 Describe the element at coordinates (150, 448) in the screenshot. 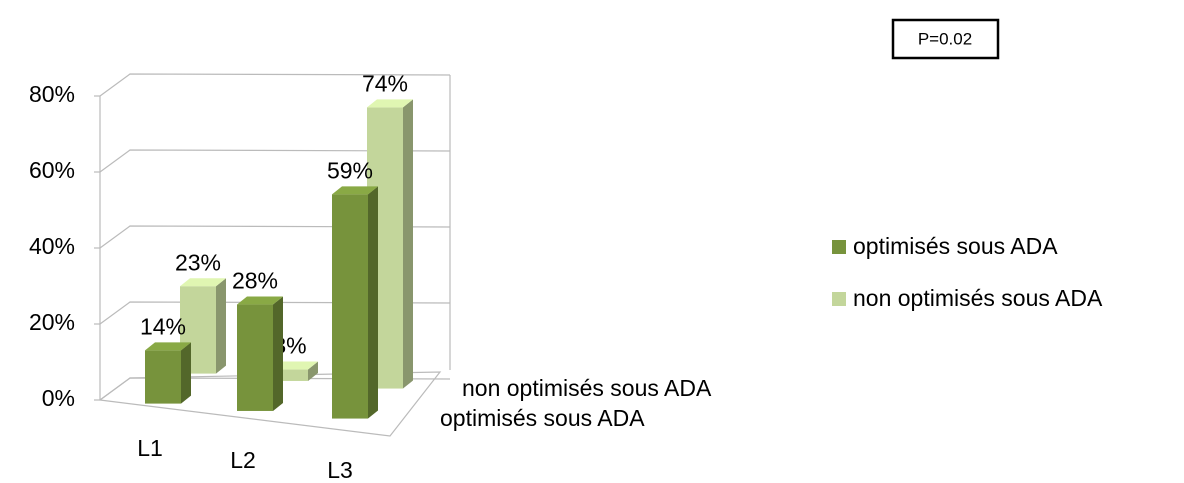

I see `x-tick-label: L1` at that location.